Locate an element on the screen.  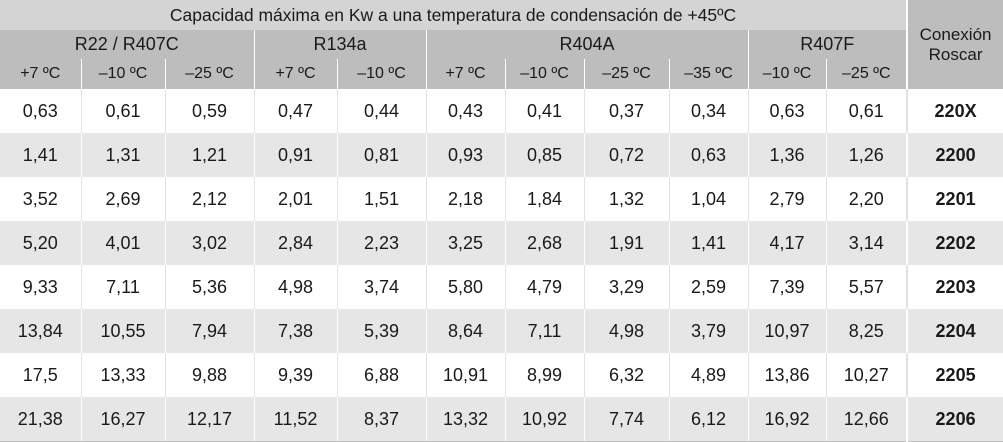
capacity-cell: 3,25 is located at coordinates (465, 243).